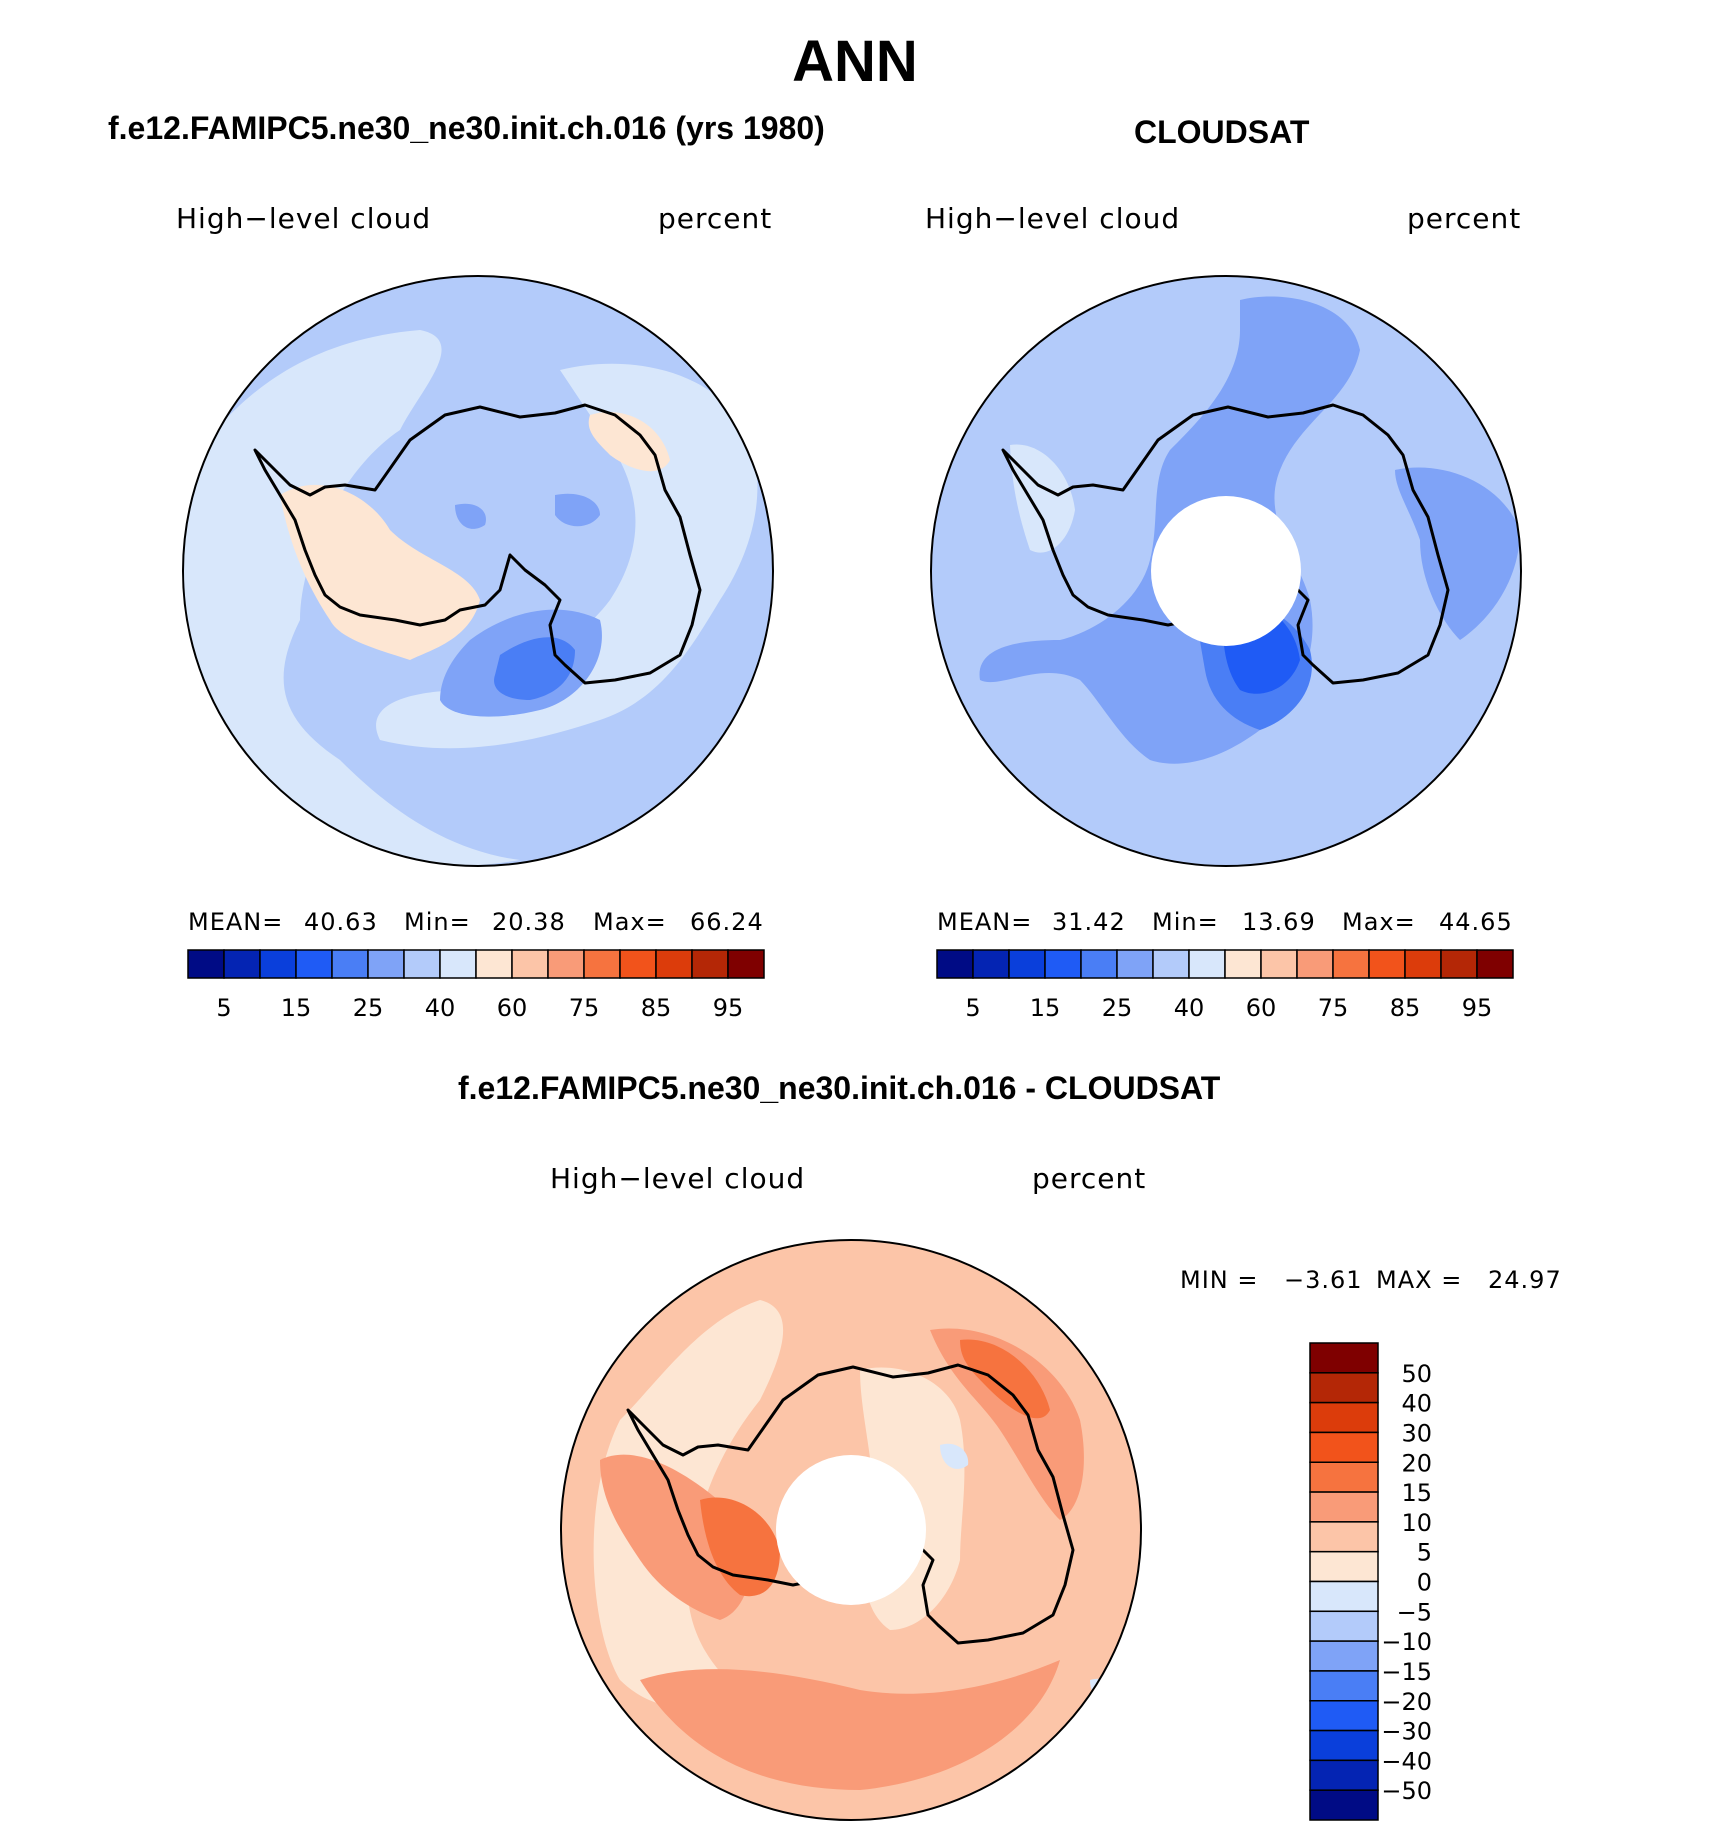 This screenshot has height=1839, width=1710. What do you see at coordinates (1053, 218) in the screenshot?
I see `obs-variable-label: High−level cloud` at bounding box center [1053, 218].